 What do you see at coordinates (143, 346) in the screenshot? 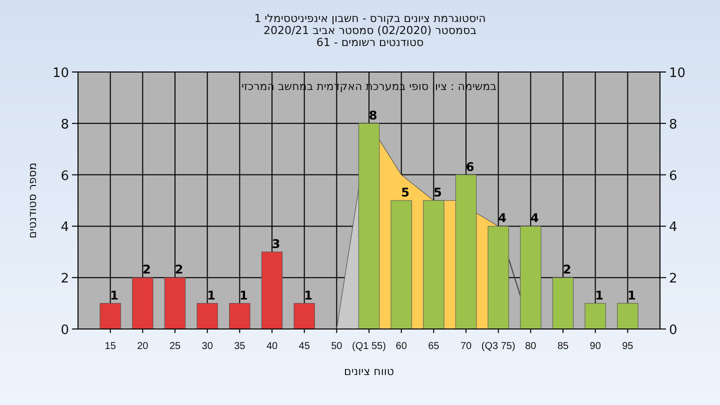
I see `x-tick-label: 20` at bounding box center [143, 346].